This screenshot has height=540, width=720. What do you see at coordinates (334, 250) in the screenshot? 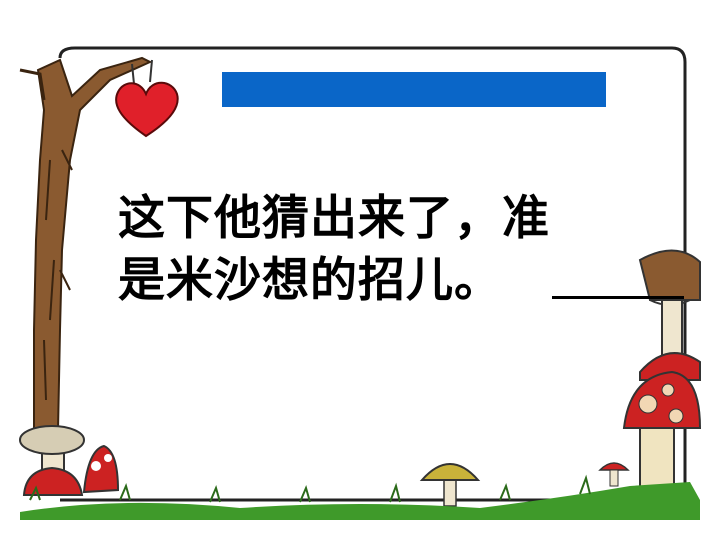
I see `question-text: 这下他猜出来了，准 是米沙想的招儿。` at bounding box center [334, 250].